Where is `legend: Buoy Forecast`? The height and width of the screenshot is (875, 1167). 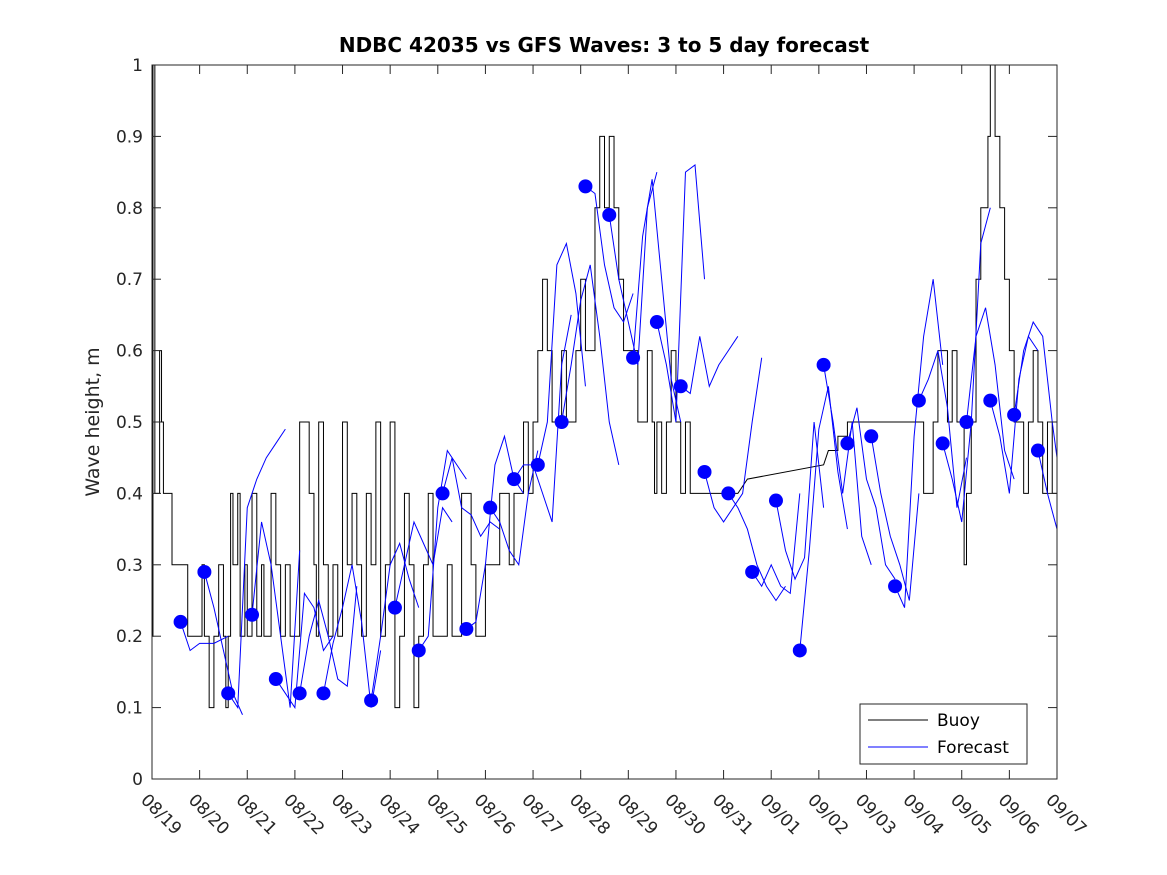
legend: Buoy Forecast is located at coordinates (943, 734).